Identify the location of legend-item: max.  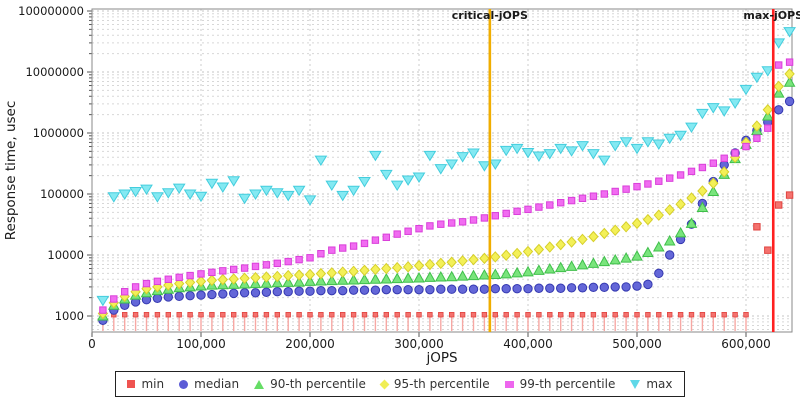
(651, 384).